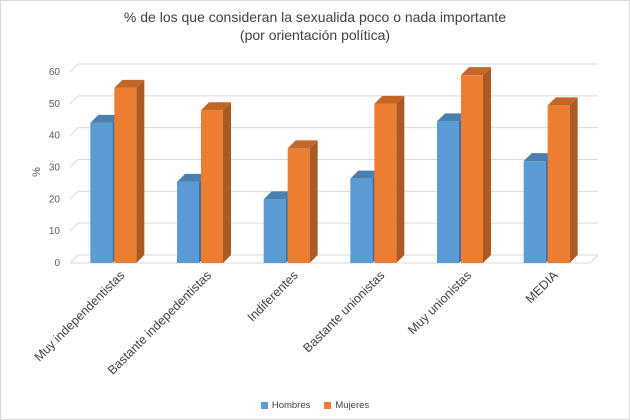 This screenshot has width=630, height=420. I want to click on legend-swatch-hombres, so click(264, 405).